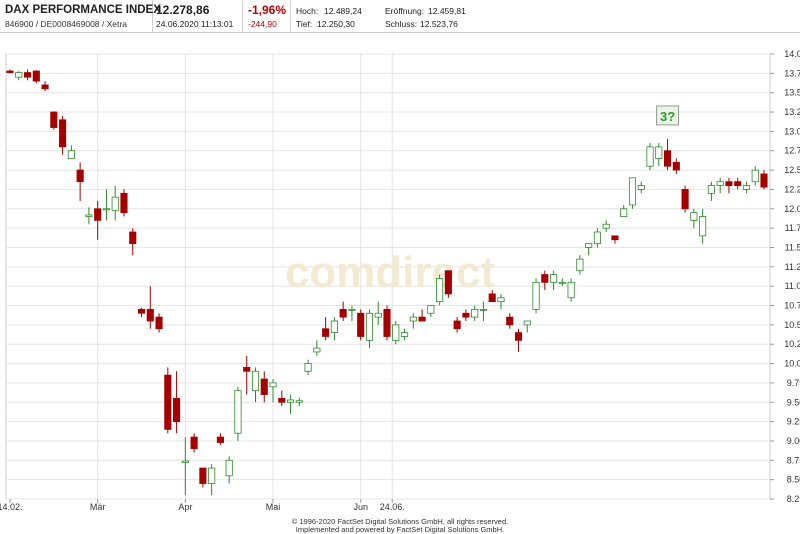 Image resolution: width=800 pixels, height=534 pixels. What do you see at coordinates (792, 209) in the screenshot?
I see `y-tick-label: 12.000` at bounding box center [792, 209].